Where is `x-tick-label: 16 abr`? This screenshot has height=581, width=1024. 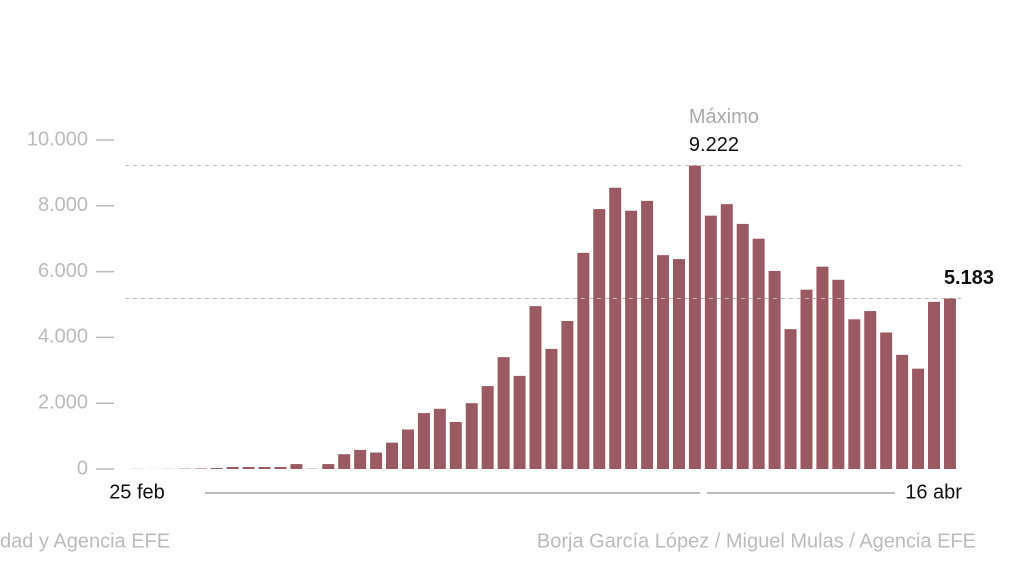 x-tick-label: 16 abr is located at coordinates (933, 492).